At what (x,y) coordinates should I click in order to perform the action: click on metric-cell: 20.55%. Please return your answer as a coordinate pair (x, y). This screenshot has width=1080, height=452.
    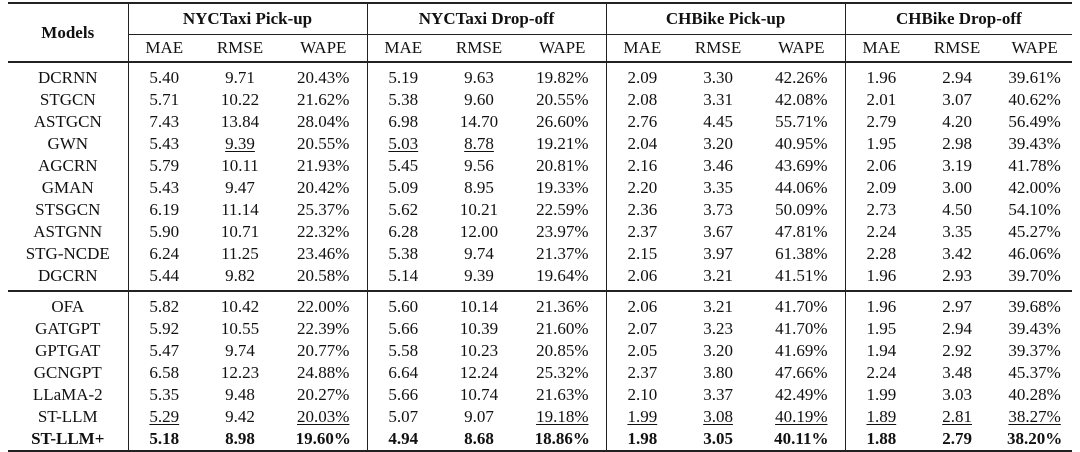
    Looking at the image, I should click on (563, 100).